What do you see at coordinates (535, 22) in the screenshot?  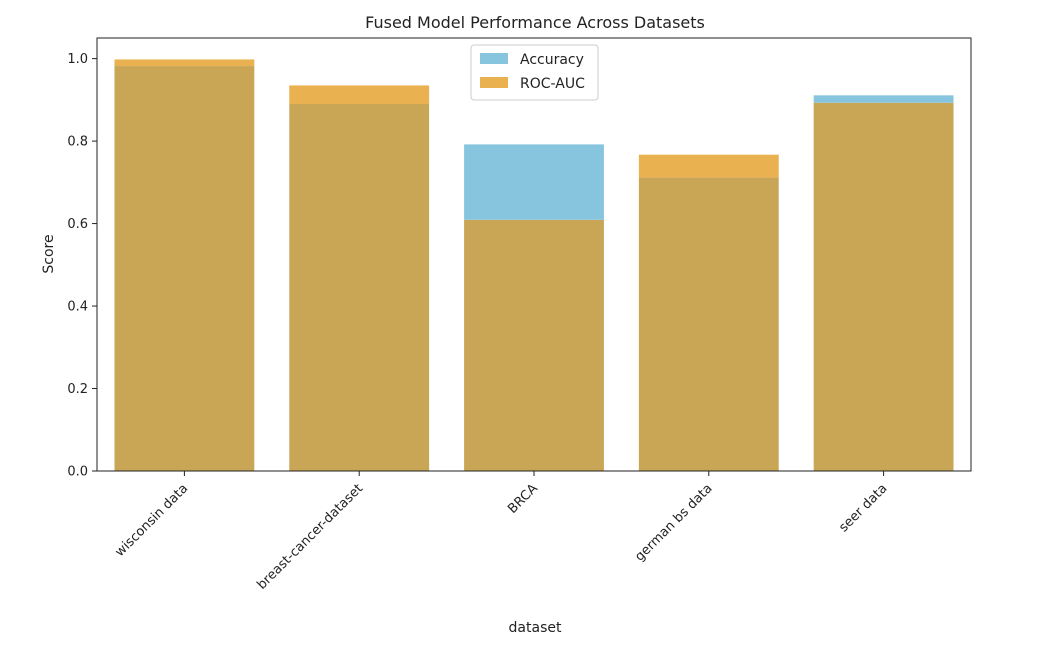 I see `chart-title: Fused Model Performance Across Datasets` at bounding box center [535, 22].